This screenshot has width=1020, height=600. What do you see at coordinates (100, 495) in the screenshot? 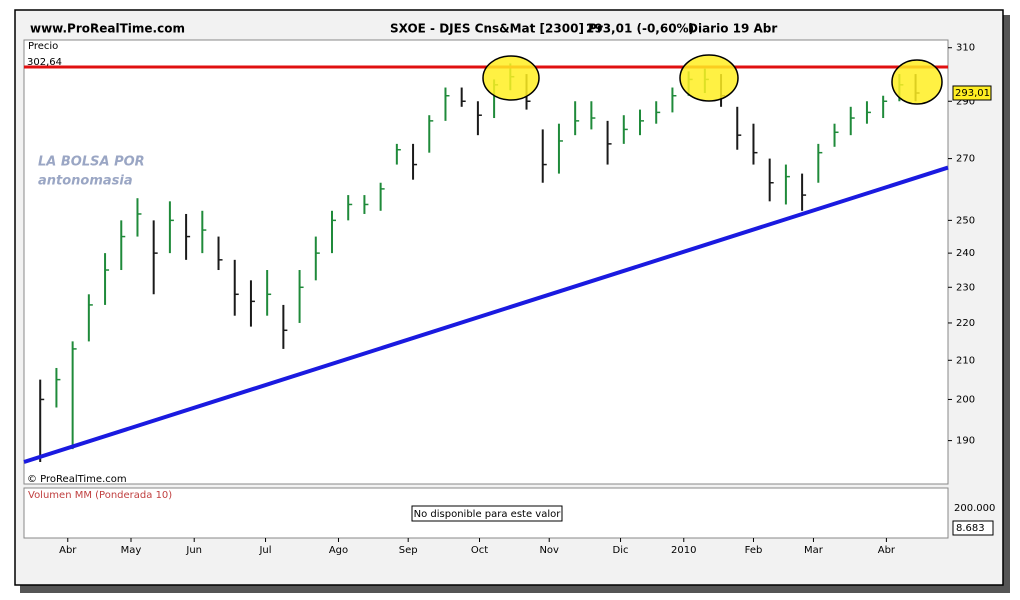
I see `volume-label: Volumen MM (Ponderada 10)` at bounding box center [100, 495].